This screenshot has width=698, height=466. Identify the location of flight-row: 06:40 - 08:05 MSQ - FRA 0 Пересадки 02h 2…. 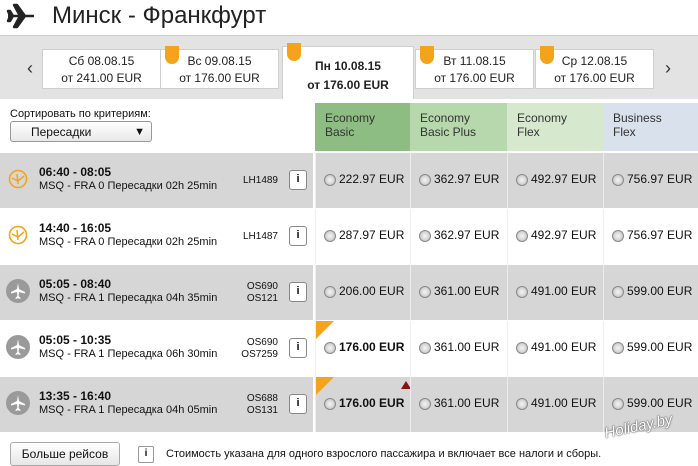
(349, 180).